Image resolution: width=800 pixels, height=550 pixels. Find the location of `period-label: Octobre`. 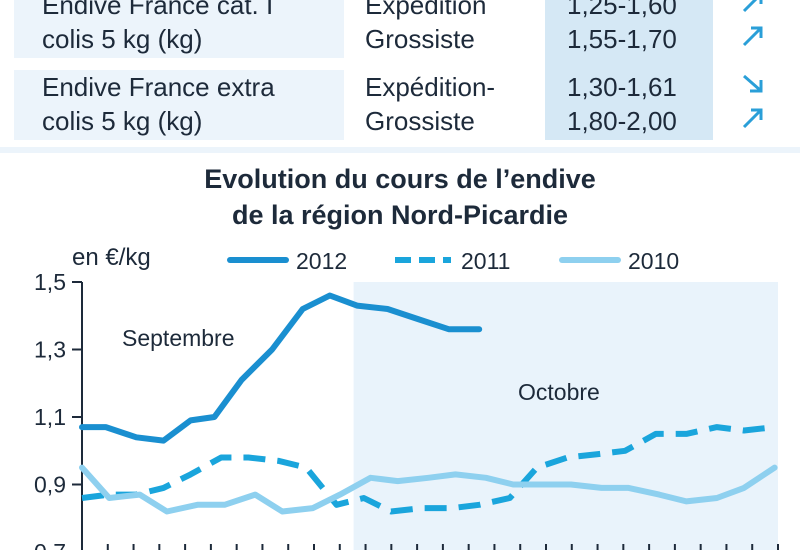

period-label: Octobre is located at coordinates (559, 392).